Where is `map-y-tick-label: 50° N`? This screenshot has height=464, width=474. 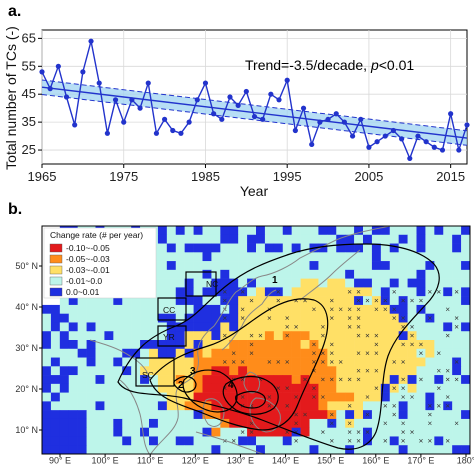
map-y-tick-label: 50° N is located at coordinates (26, 266).